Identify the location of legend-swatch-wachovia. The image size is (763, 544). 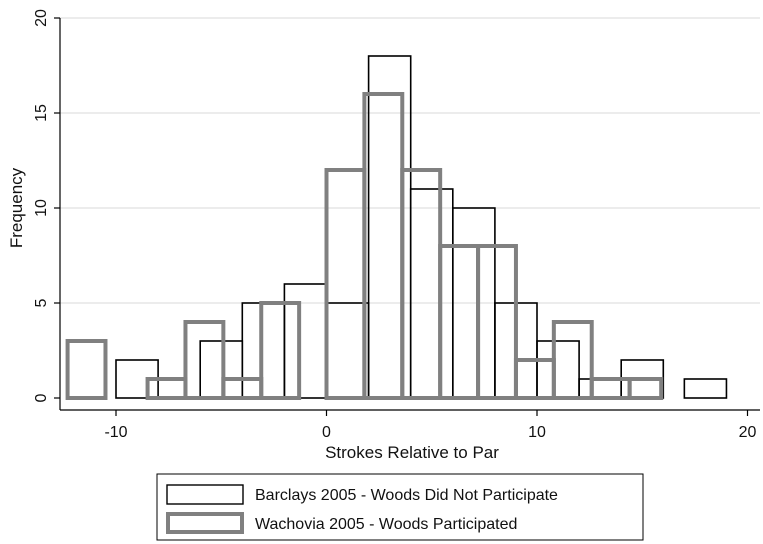
(205, 523).